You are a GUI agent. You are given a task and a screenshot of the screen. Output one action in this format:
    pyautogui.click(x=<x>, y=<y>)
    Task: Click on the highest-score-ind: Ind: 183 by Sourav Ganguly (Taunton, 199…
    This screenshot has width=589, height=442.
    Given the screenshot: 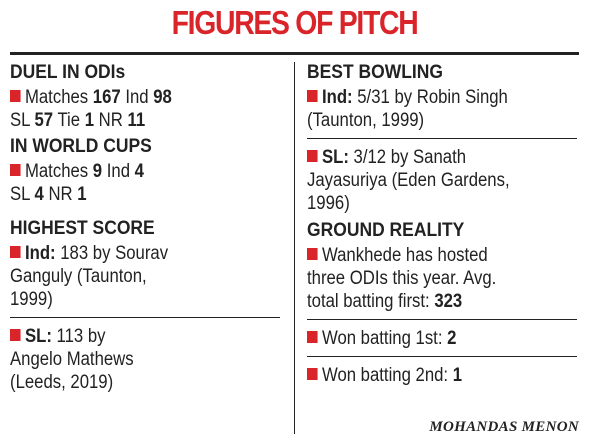 What is the action you would take?
    pyautogui.click(x=89, y=276)
    